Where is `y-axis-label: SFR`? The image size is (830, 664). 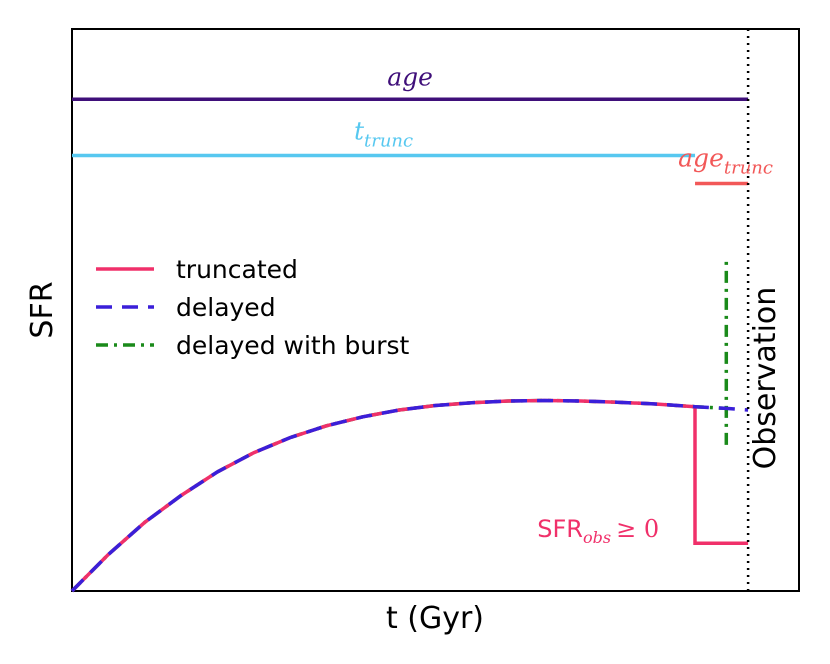
y-axis-label: SFR is located at coordinates (42, 309).